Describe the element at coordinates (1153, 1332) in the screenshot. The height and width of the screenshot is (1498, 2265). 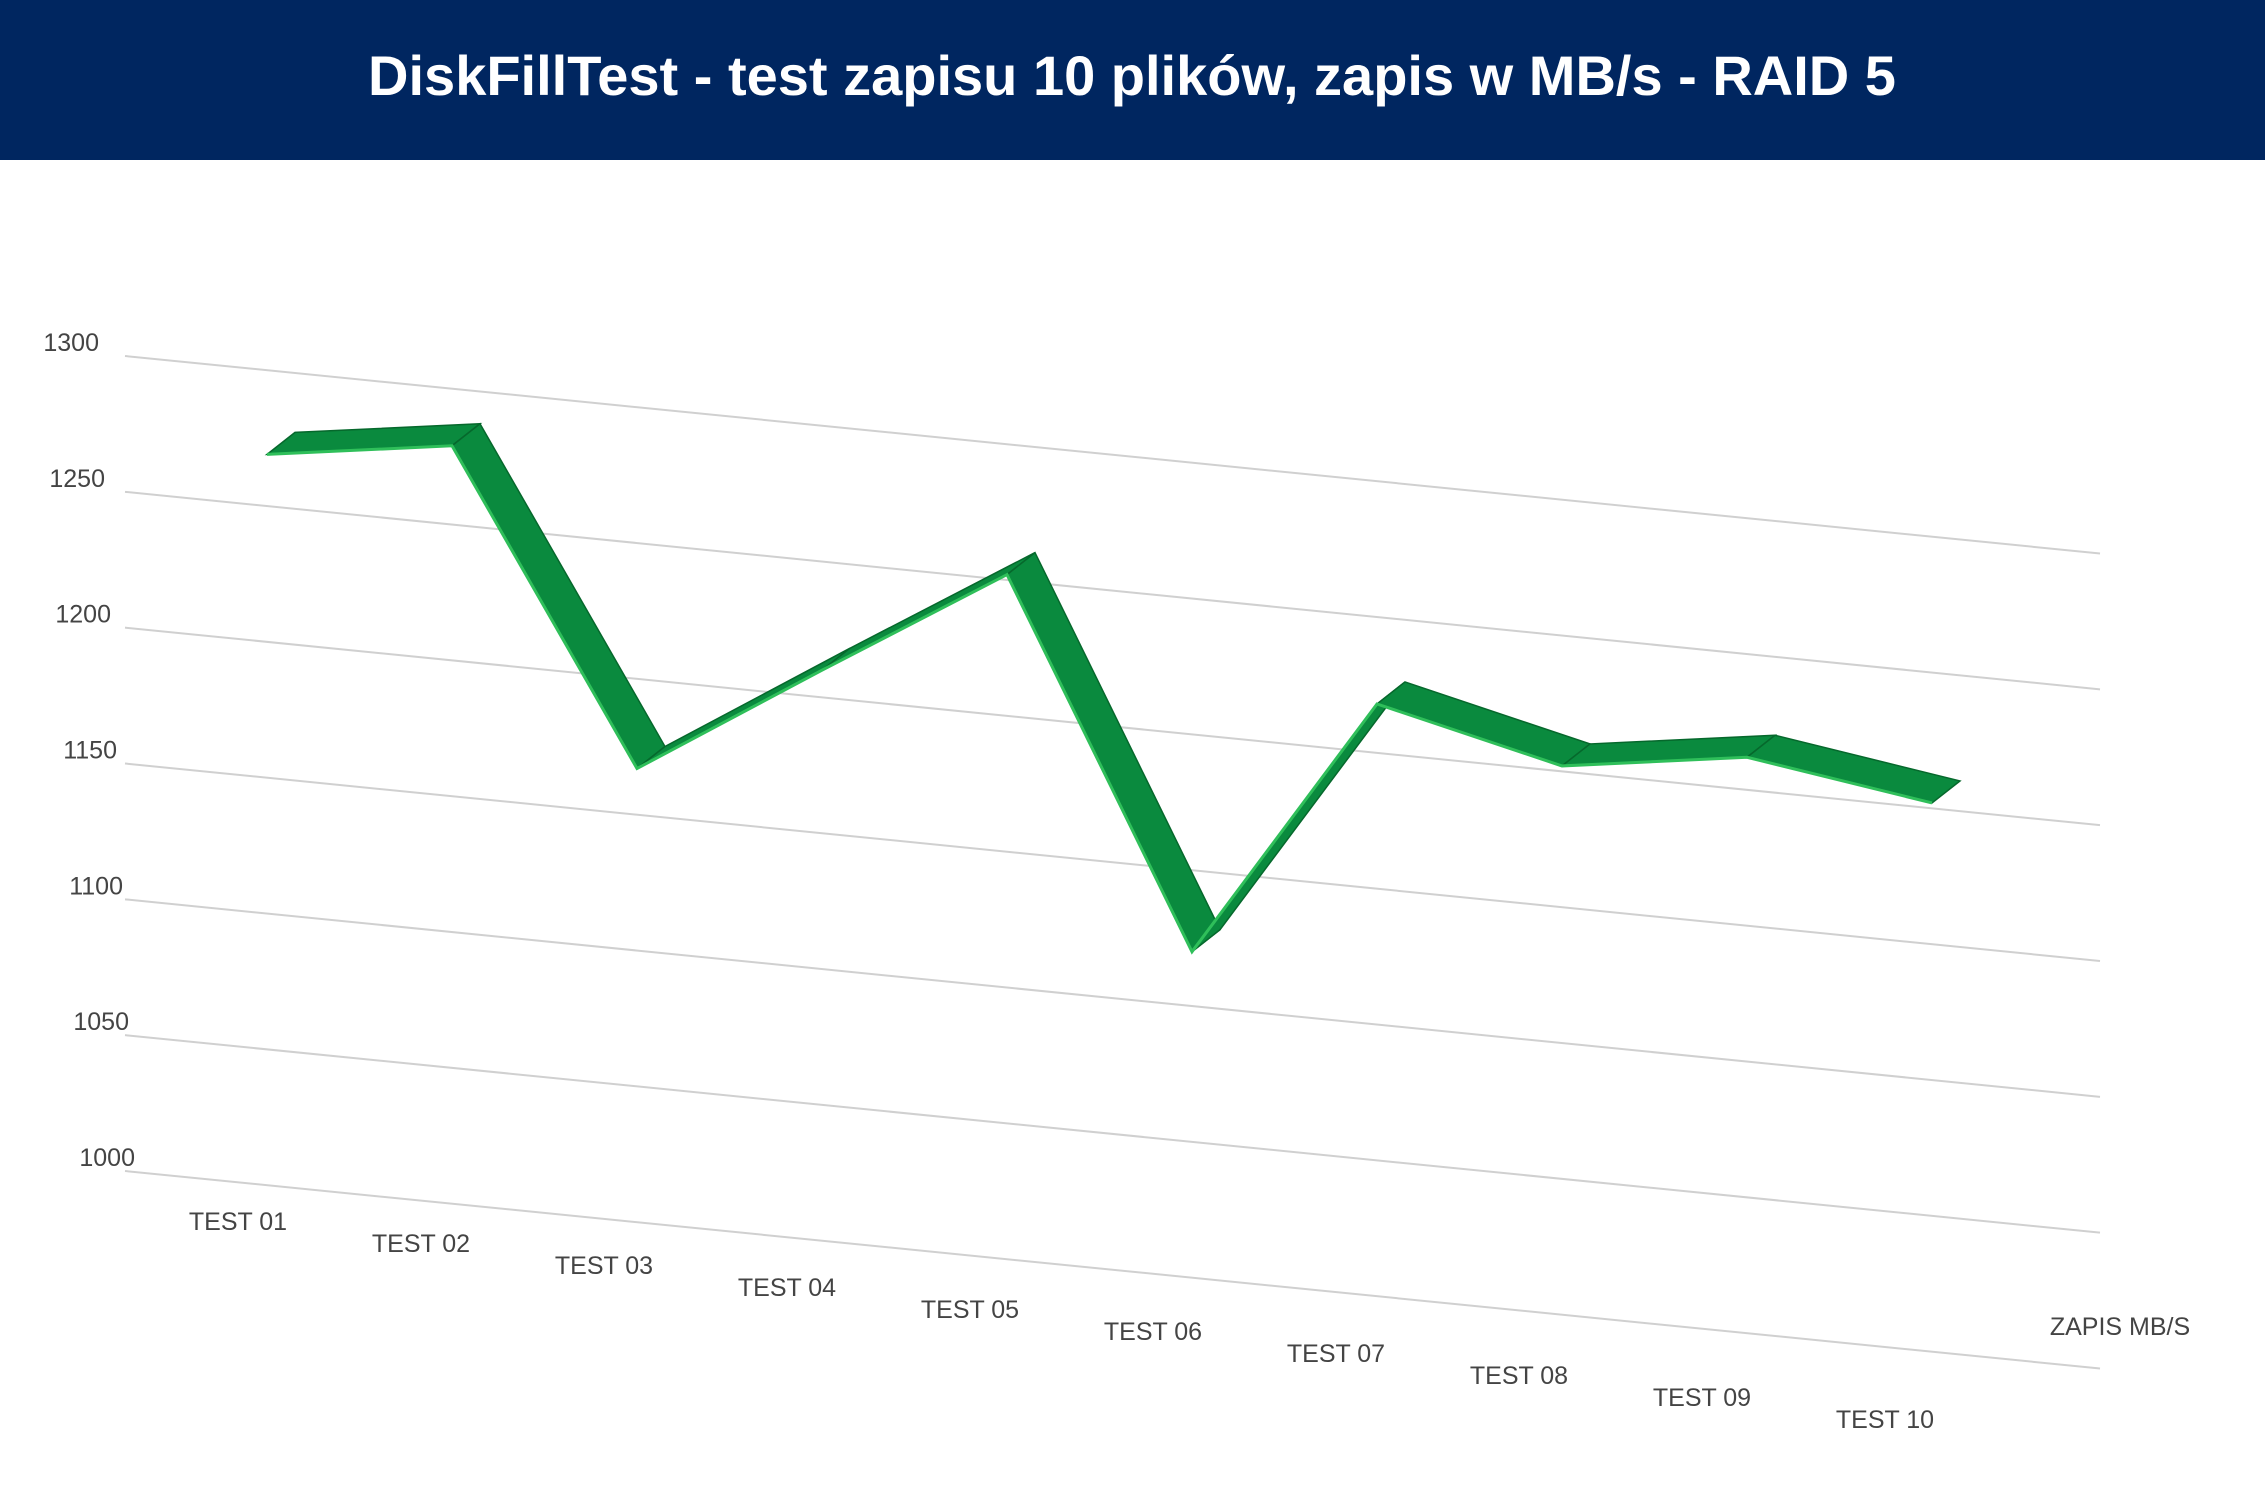
I see `x-tick-label: TEST 06` at that location.